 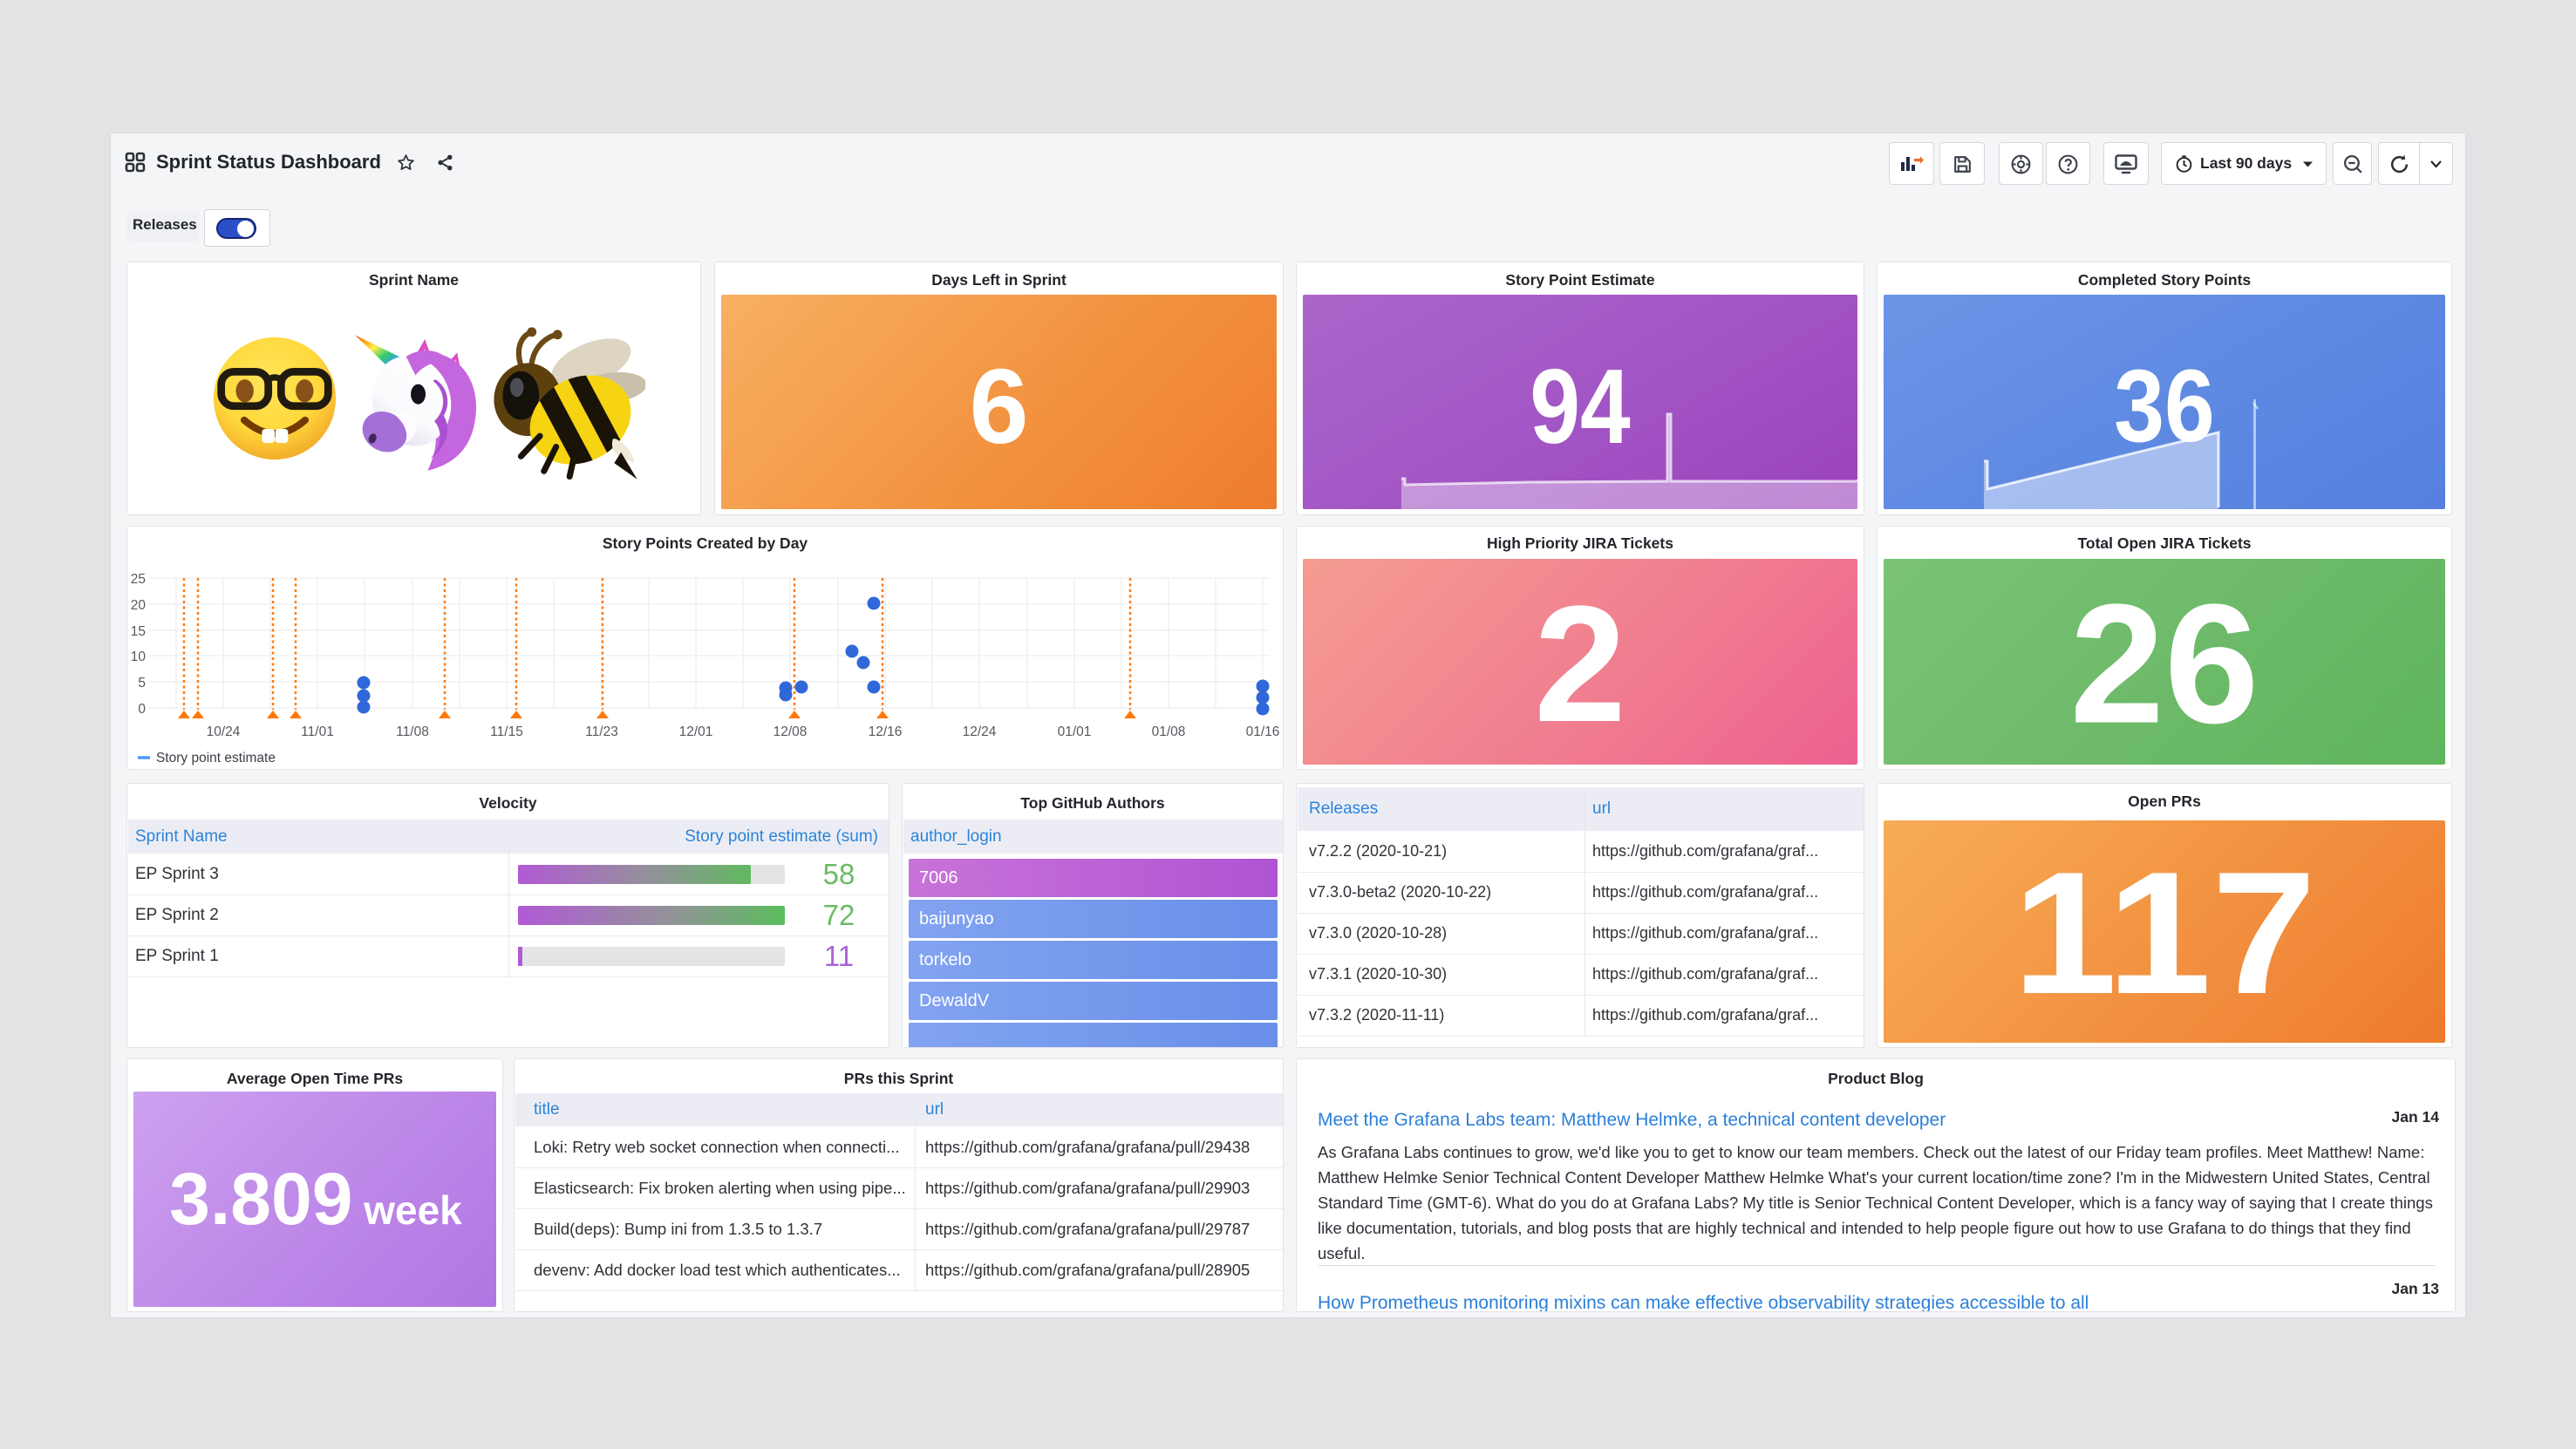 What do you see at coordinates (507, 731) in the screenshot?
I see `svg-text: 11/15` at bounding box center [507, 731].